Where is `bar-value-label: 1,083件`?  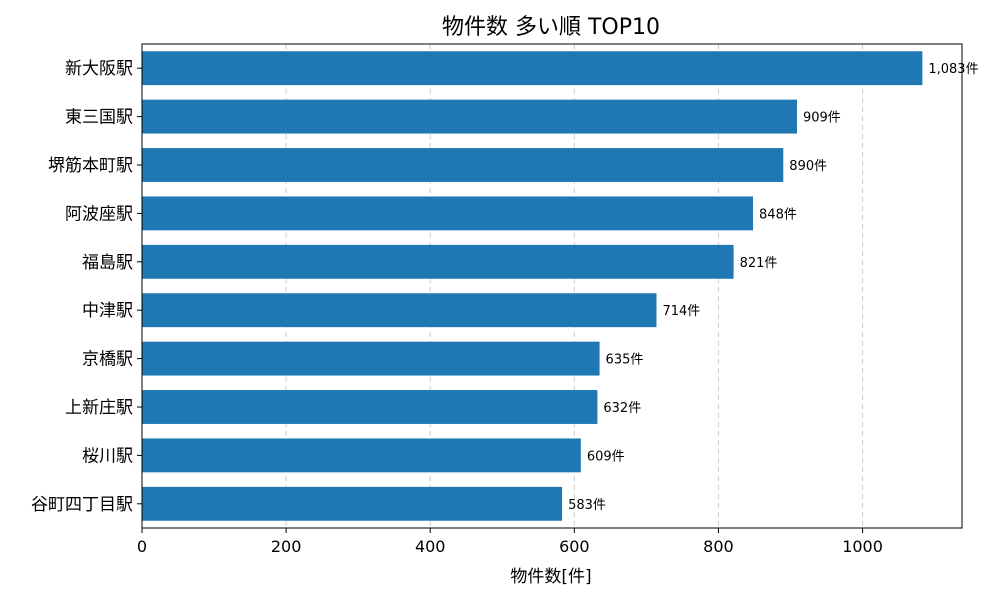
bar-value-label: 1,083件 is located at coordinates (953, 69).